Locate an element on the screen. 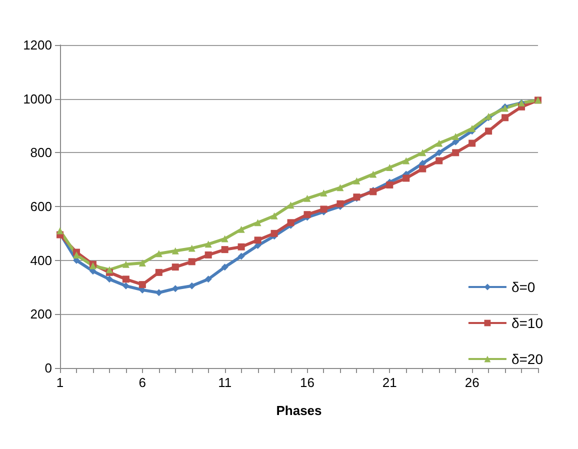 The image size is (578, 449). legend-label: δ=20 is located at coordinates (527, 359).